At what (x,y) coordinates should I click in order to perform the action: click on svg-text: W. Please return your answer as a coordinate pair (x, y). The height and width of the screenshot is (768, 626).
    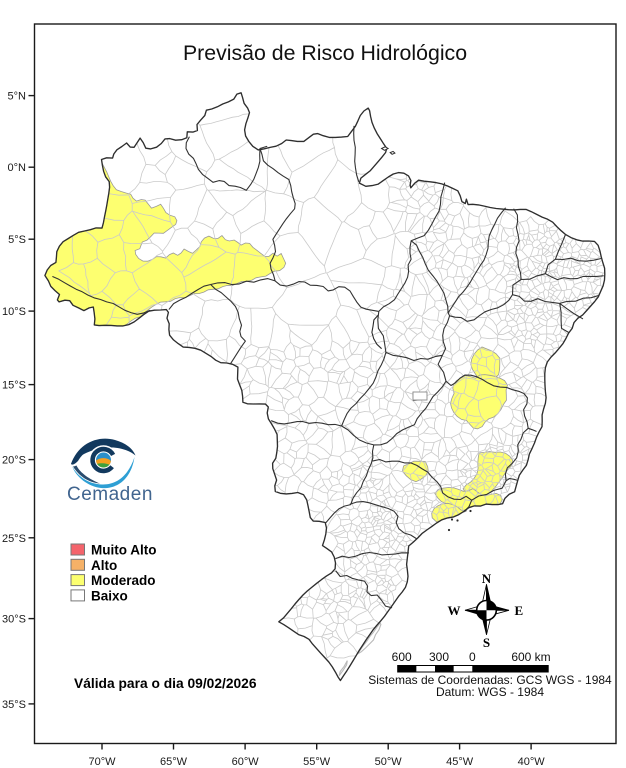
    Looking at the image, I should click on (454, 610).